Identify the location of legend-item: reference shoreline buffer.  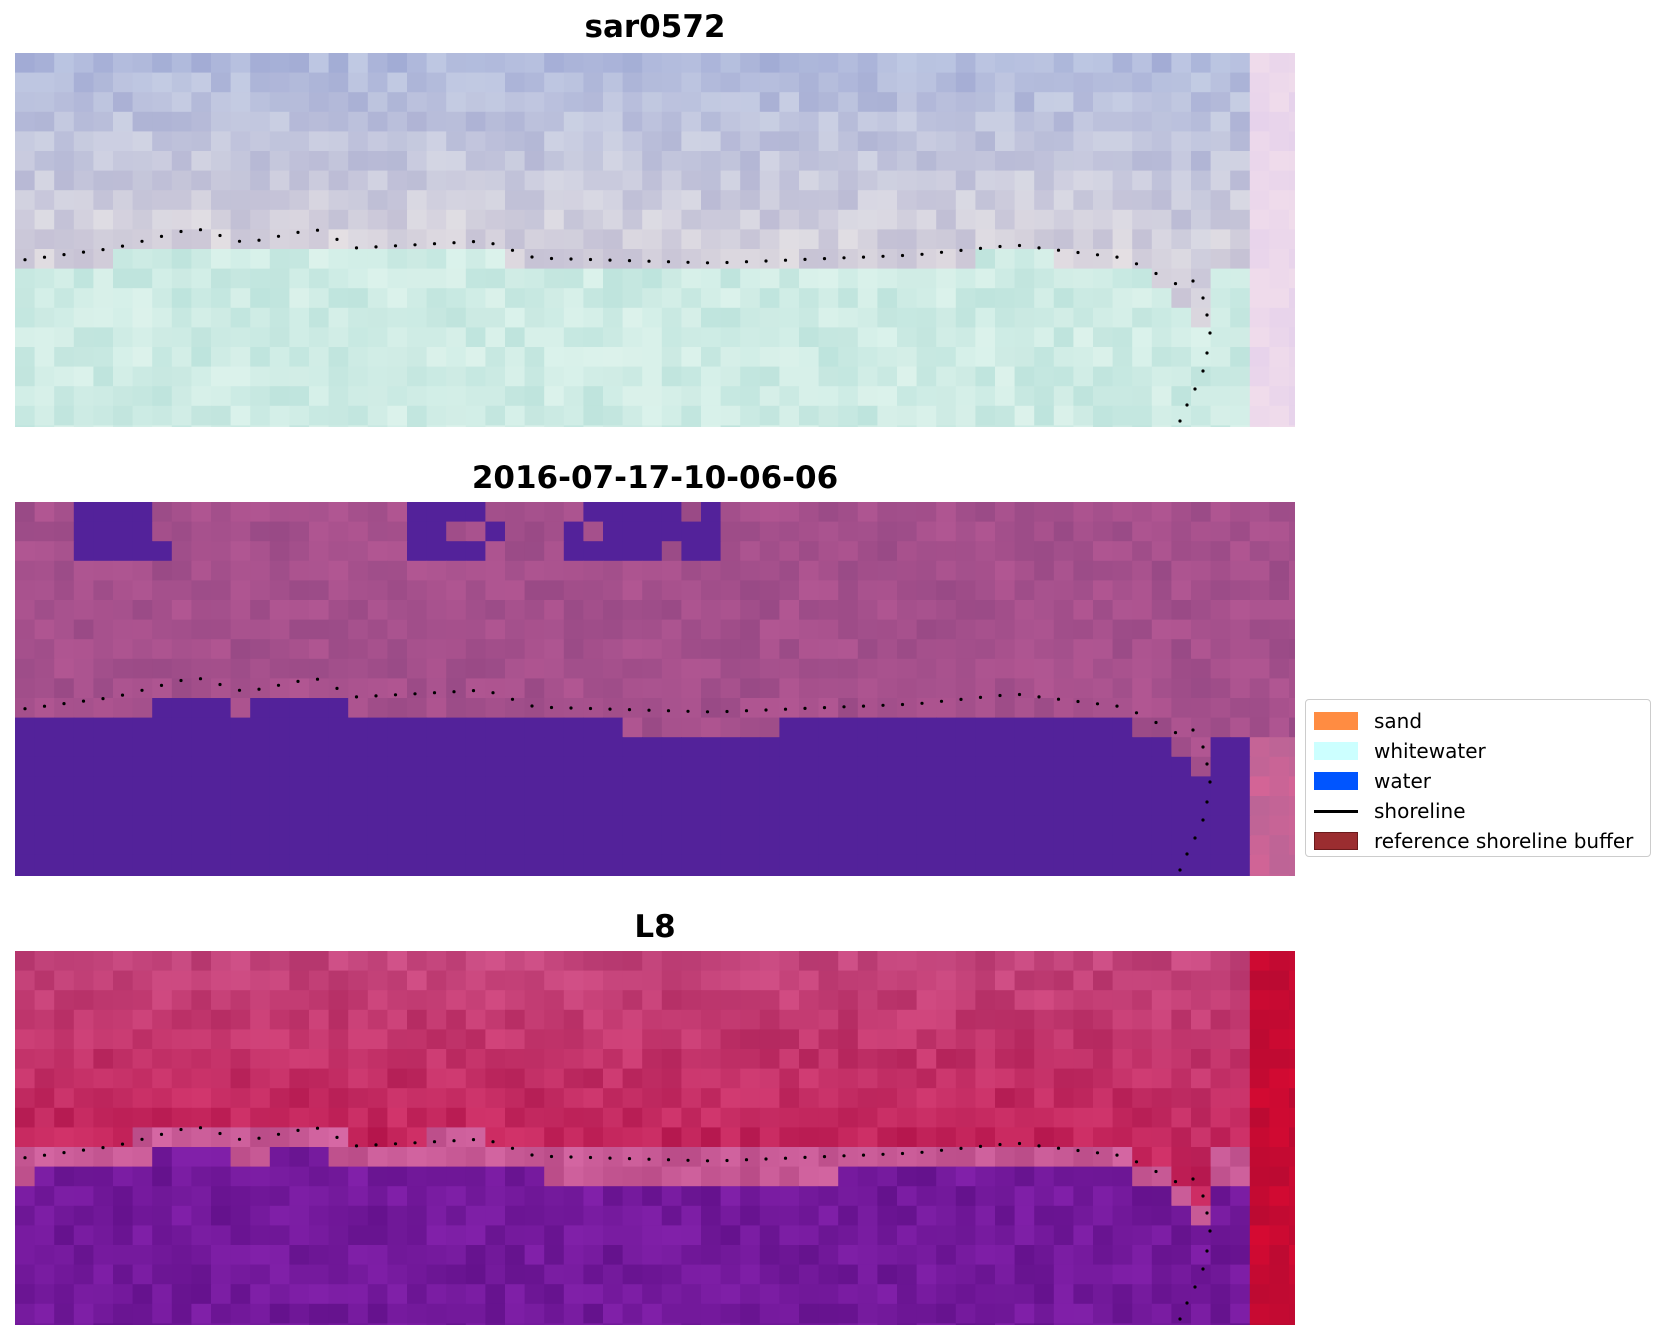
(1478, 841).